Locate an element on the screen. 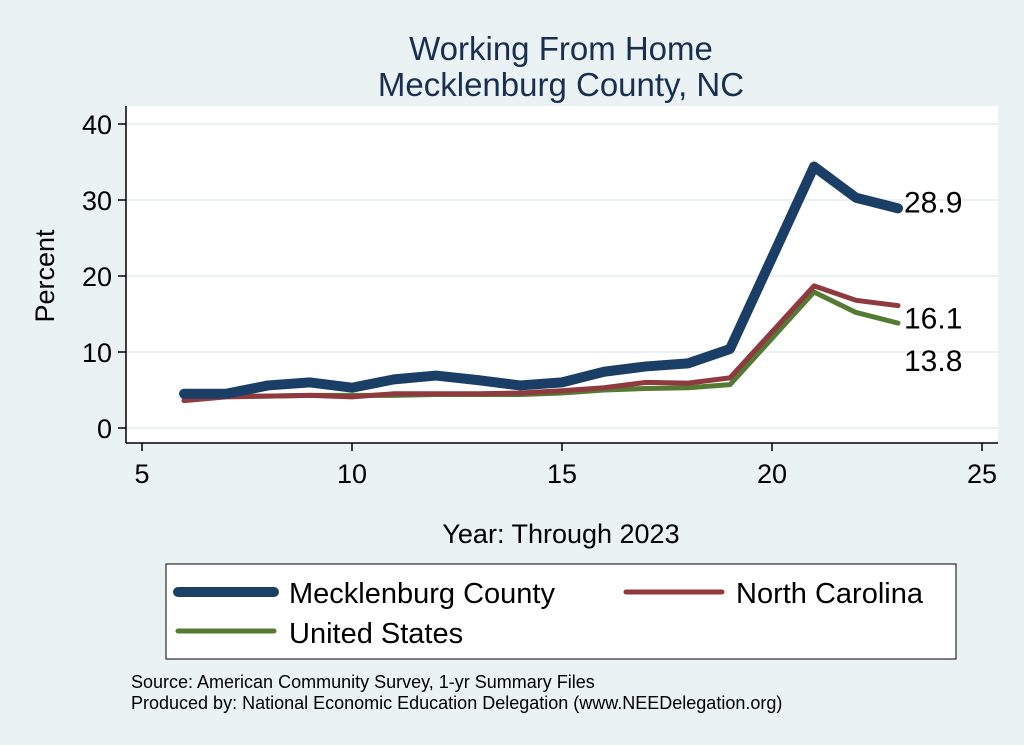  legend-box is located at coordinates (561, 611).